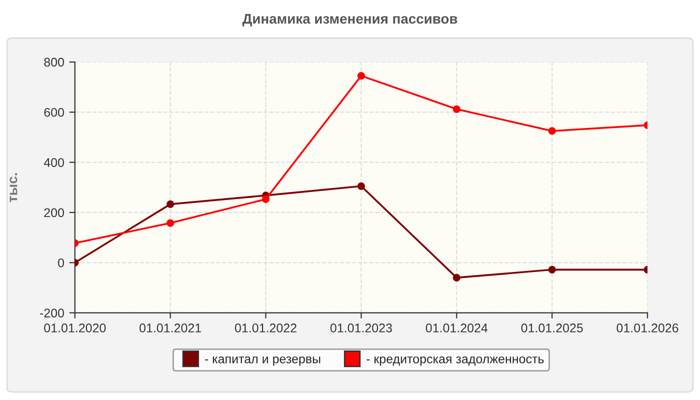 This screenshot has height=400, width=700. I want to click on x-tick-label: 01.01.2026, so click(647, 328).